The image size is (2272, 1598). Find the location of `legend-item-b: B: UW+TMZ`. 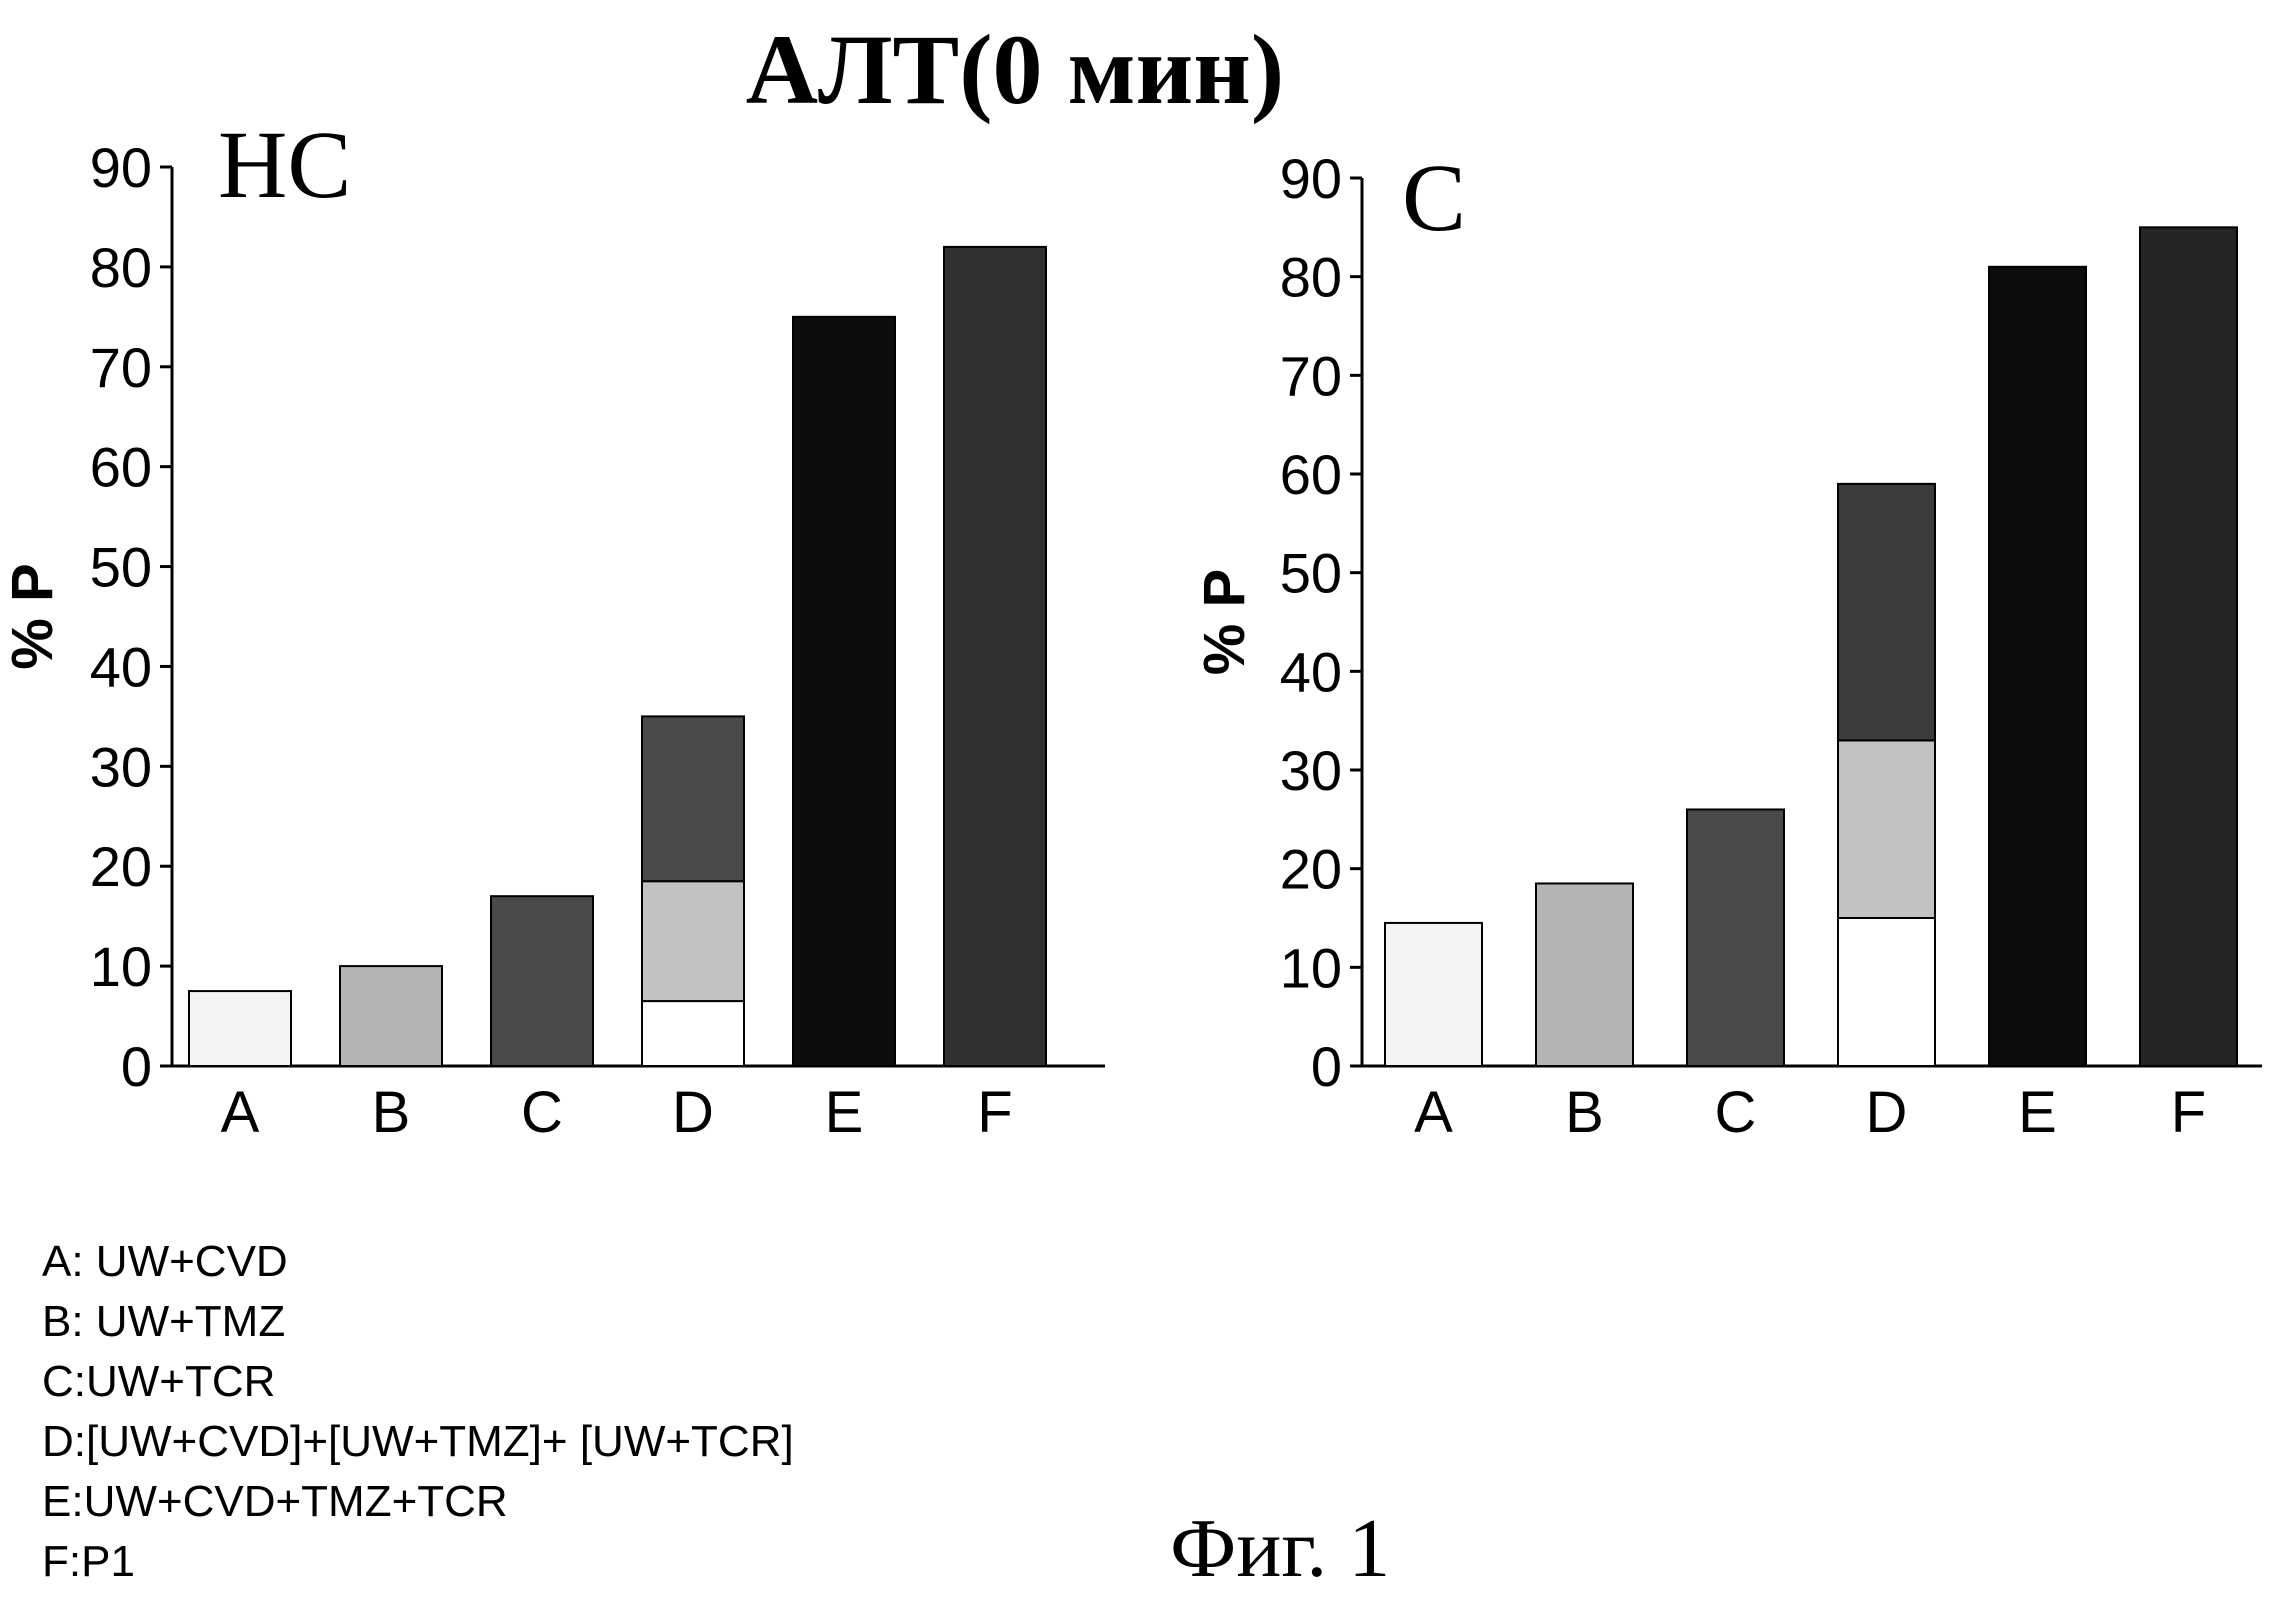

legend-item-b: B: UW+TMZ is located at coordinates (418, 1322).